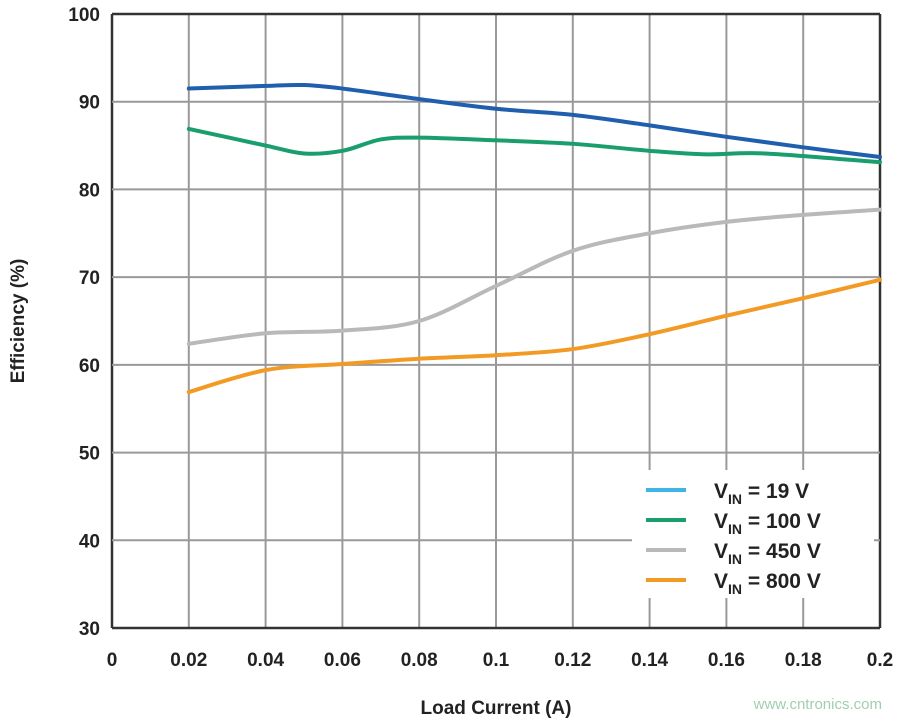 The image size is (900, 723). What do you see at coordinates (112, 660) in the screenshot?
I see `x-tick-label: 0` at bounding box center [112, 660].